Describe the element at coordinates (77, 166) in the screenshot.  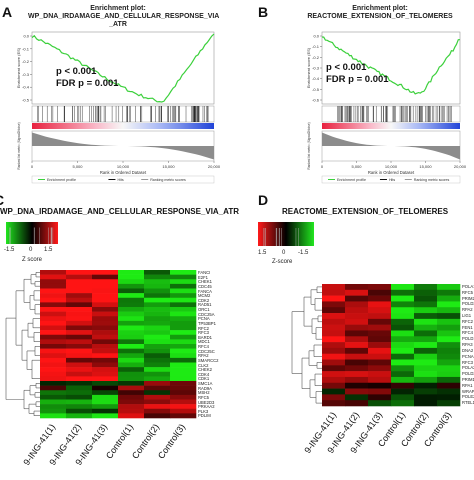
I see `x-tick-label: 5,000` at that location.